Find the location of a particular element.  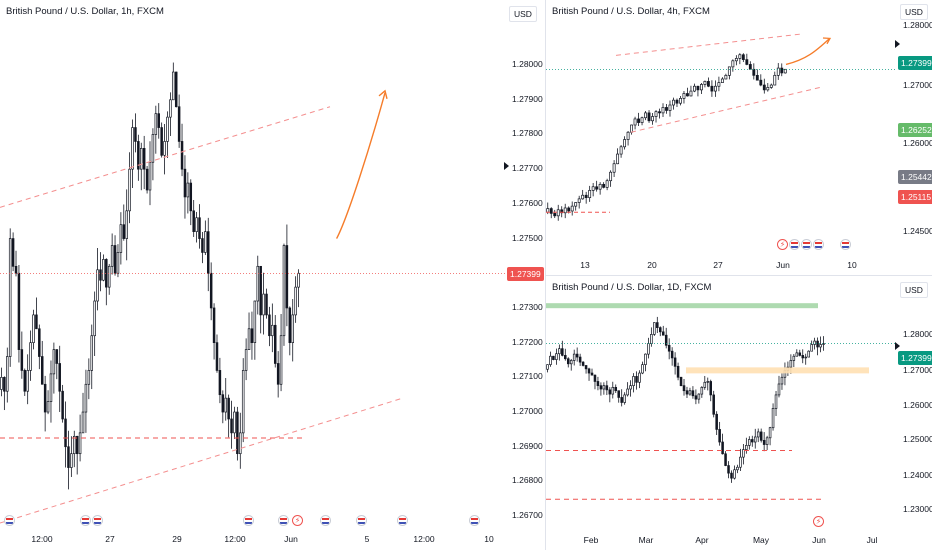

x-tick-label: Jul is located at coordinates (872, 540).